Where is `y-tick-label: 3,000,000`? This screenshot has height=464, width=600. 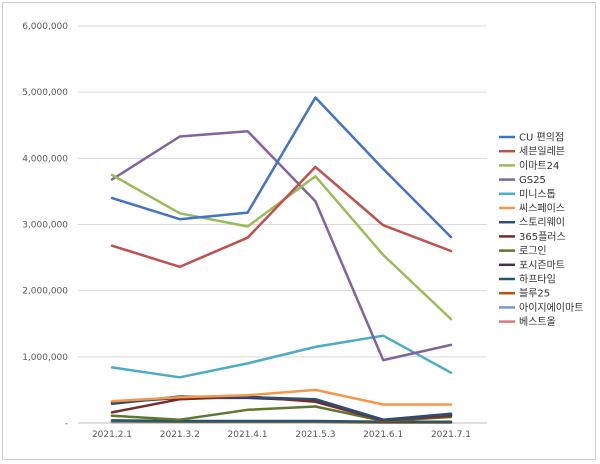 y-tick-label: 3,000,000 is located at coordinates (45, 226).